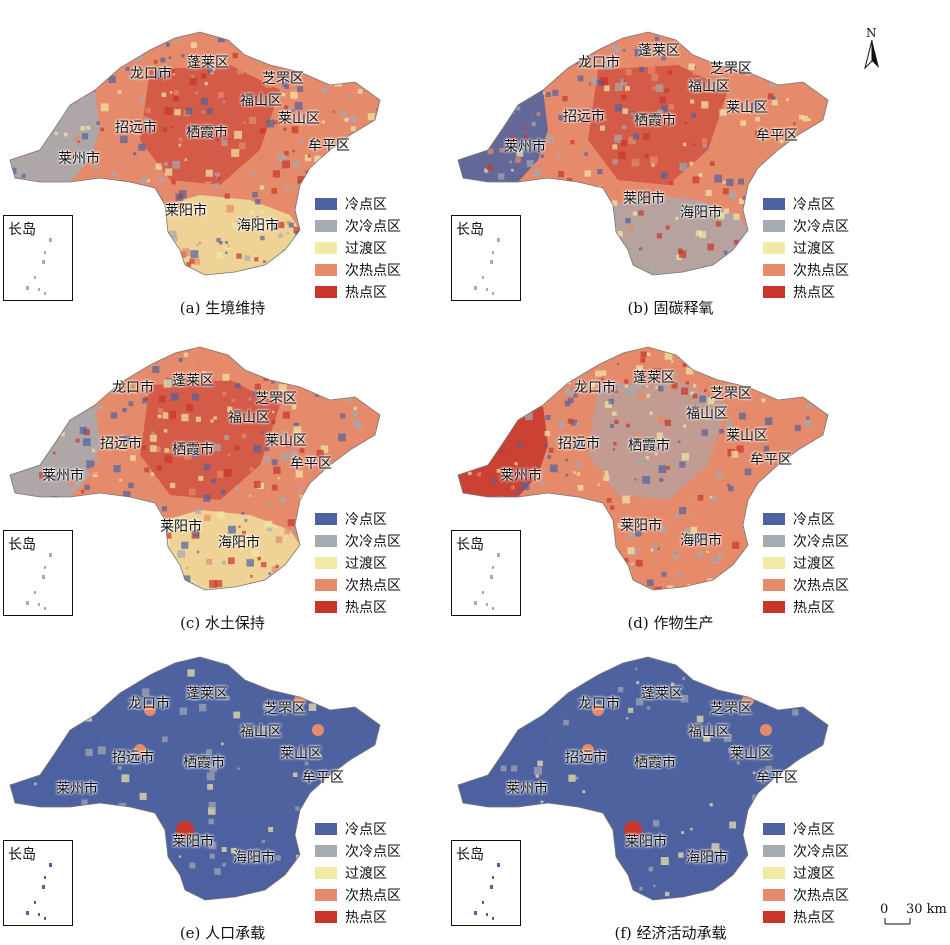 The height and width of the screenshot is (945, 950). Describe the element at coordinates (222, 308) in the screenshot. I see `panel-caption: (a) 生境维持` at that location.